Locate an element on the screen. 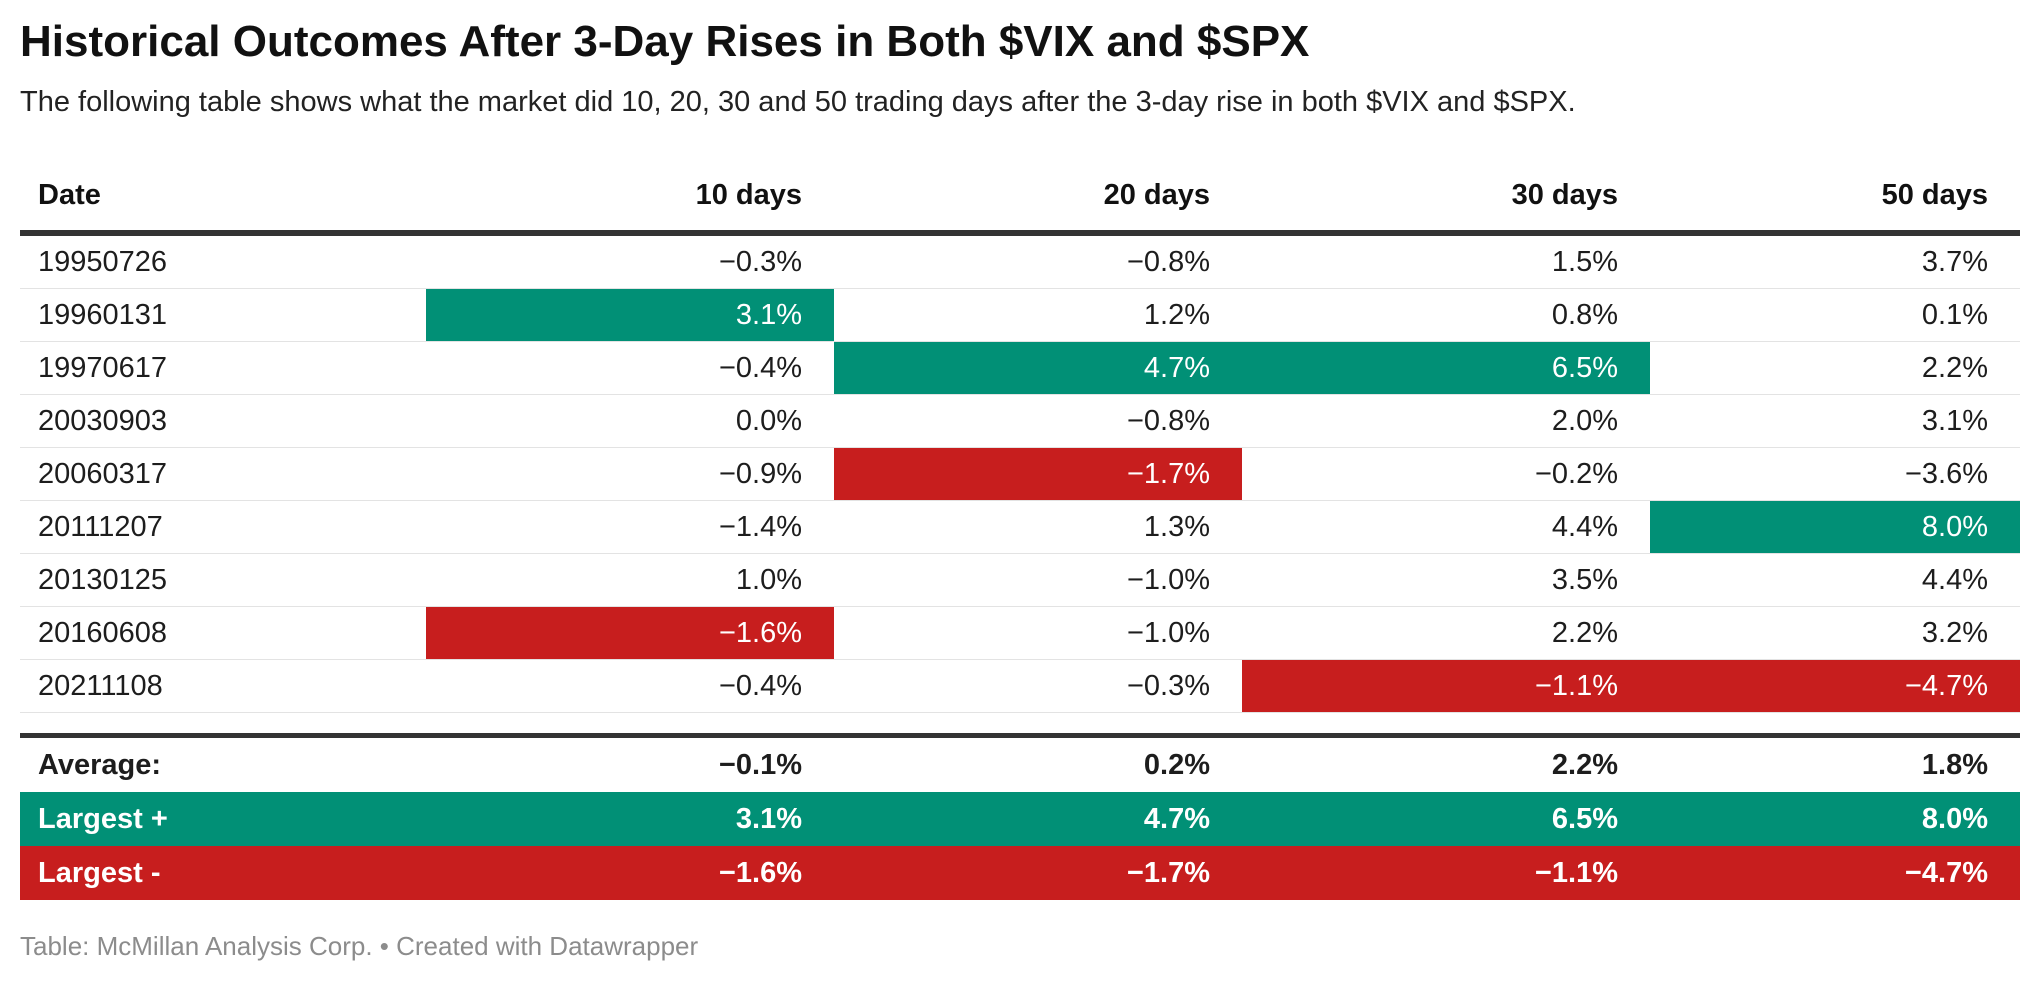  summary-value-cell: 6.5% is located at coordinates (1446, 818).